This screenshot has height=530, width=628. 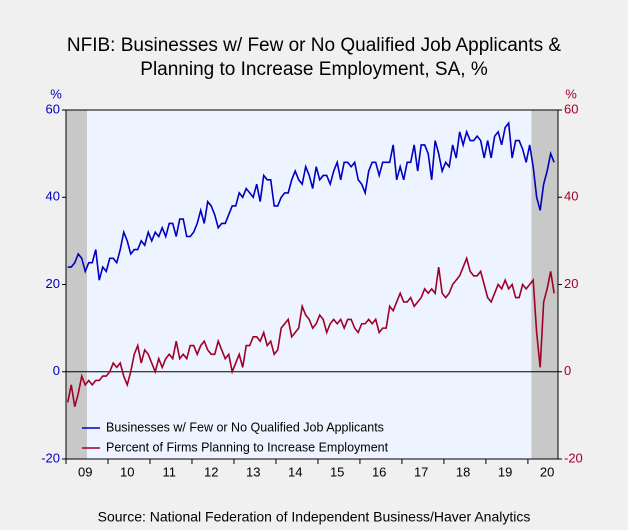 I want to click on y2-tick-label: 40, so click(x=571, y=196).